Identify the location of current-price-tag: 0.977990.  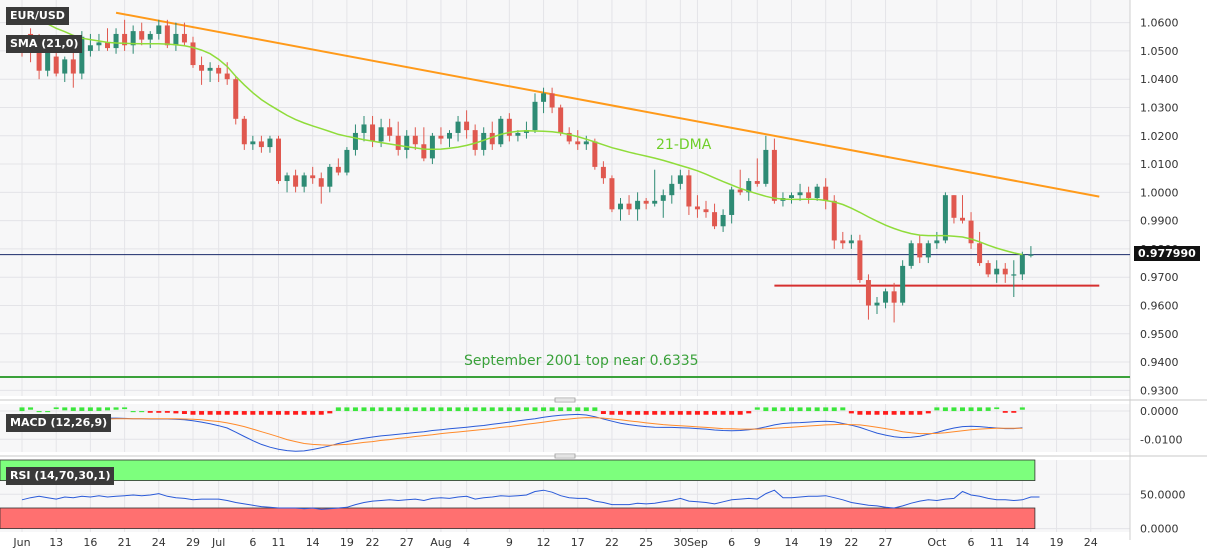
(1167, 253).